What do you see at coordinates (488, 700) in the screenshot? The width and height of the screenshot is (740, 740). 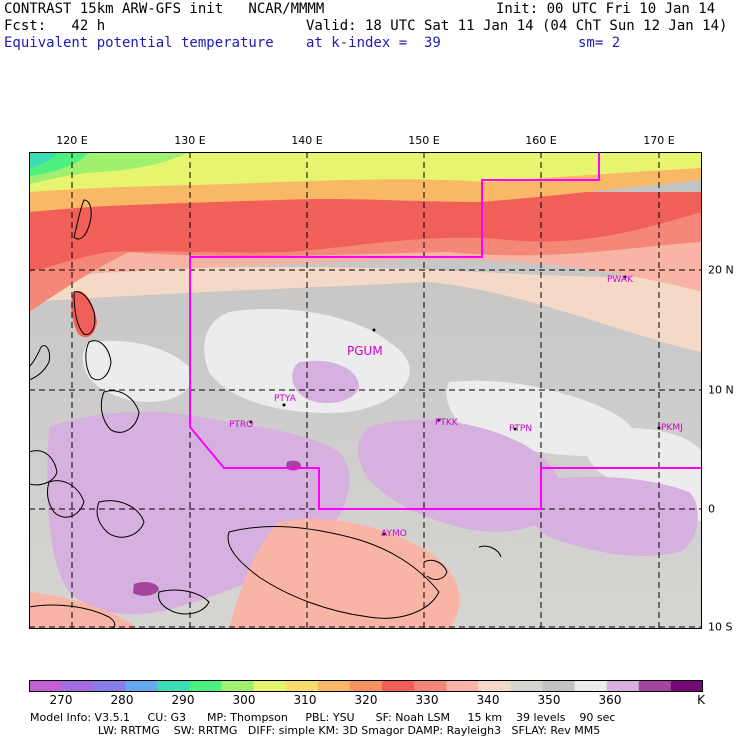 I see `cbar-label-340: 340` at bounding box center [488, 700].